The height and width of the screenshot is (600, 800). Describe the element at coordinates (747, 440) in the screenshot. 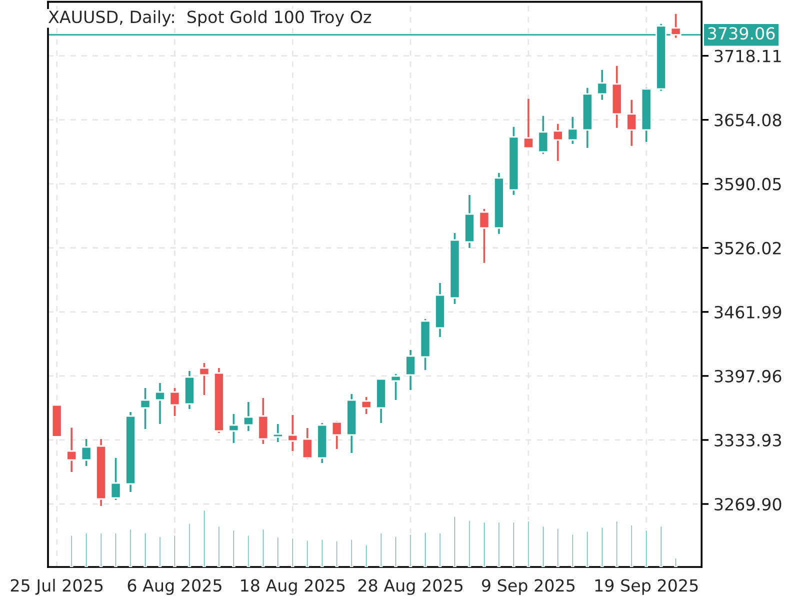

I see `y-tick-label: 3333.93` at that location.